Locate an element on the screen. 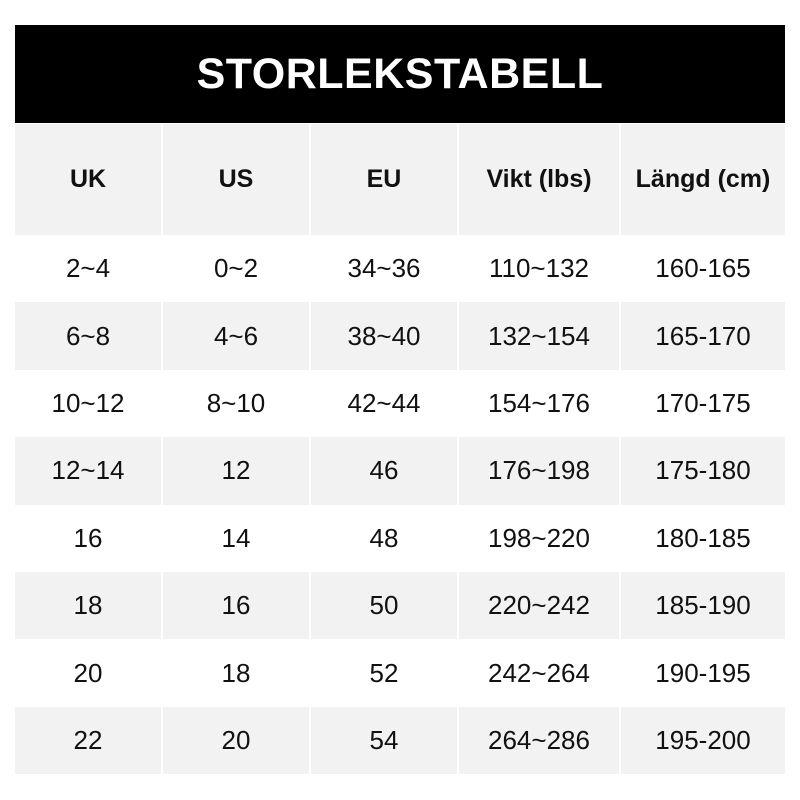 The height and width of the screenshot is (800, 800). table-cell: 52 is located at coordinates (384, 673).